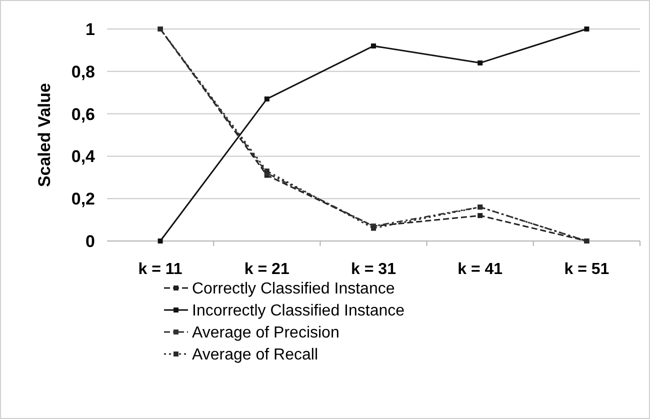 The height and width of the screenshot is (419, 650). I want to click on legend-label: Average of Recall, so click(255, 355).